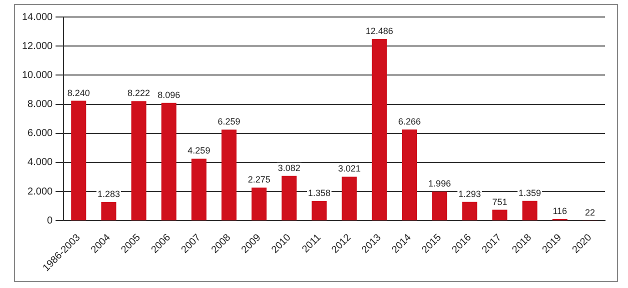 Image resolution: width=628 pixels, height=288 pixels. I want to click on y-tick-label: 10.000, so click(38, 75).